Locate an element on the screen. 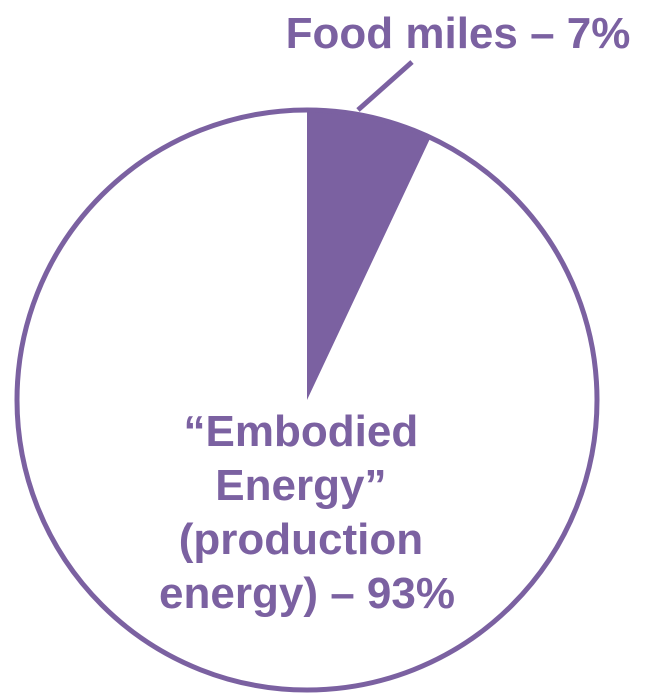 This screenshot has height=696, width=652. slice-label-embodied-energy-line: Energy” is located at coordinates (300, 485).